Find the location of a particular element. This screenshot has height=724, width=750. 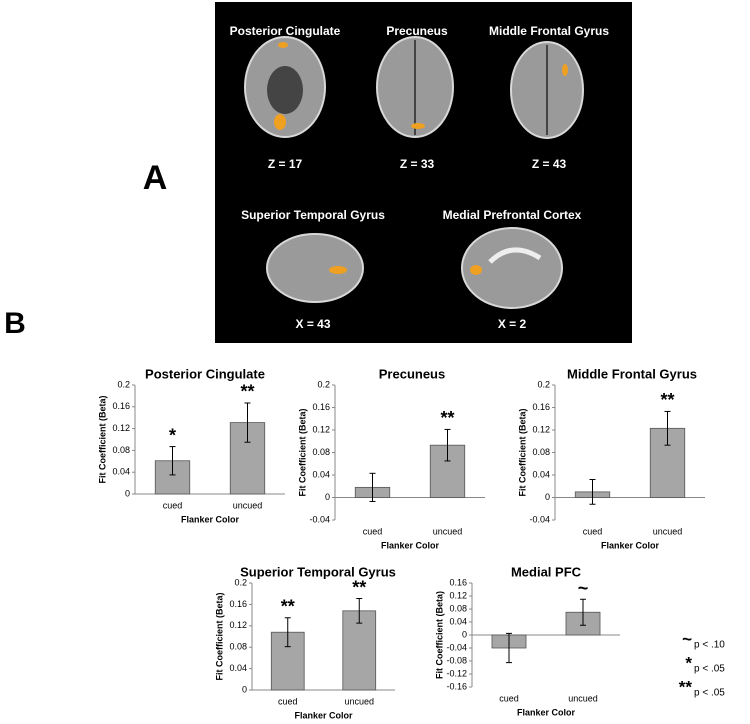

image-title: Precuneus is located at coordinates (417, 31).